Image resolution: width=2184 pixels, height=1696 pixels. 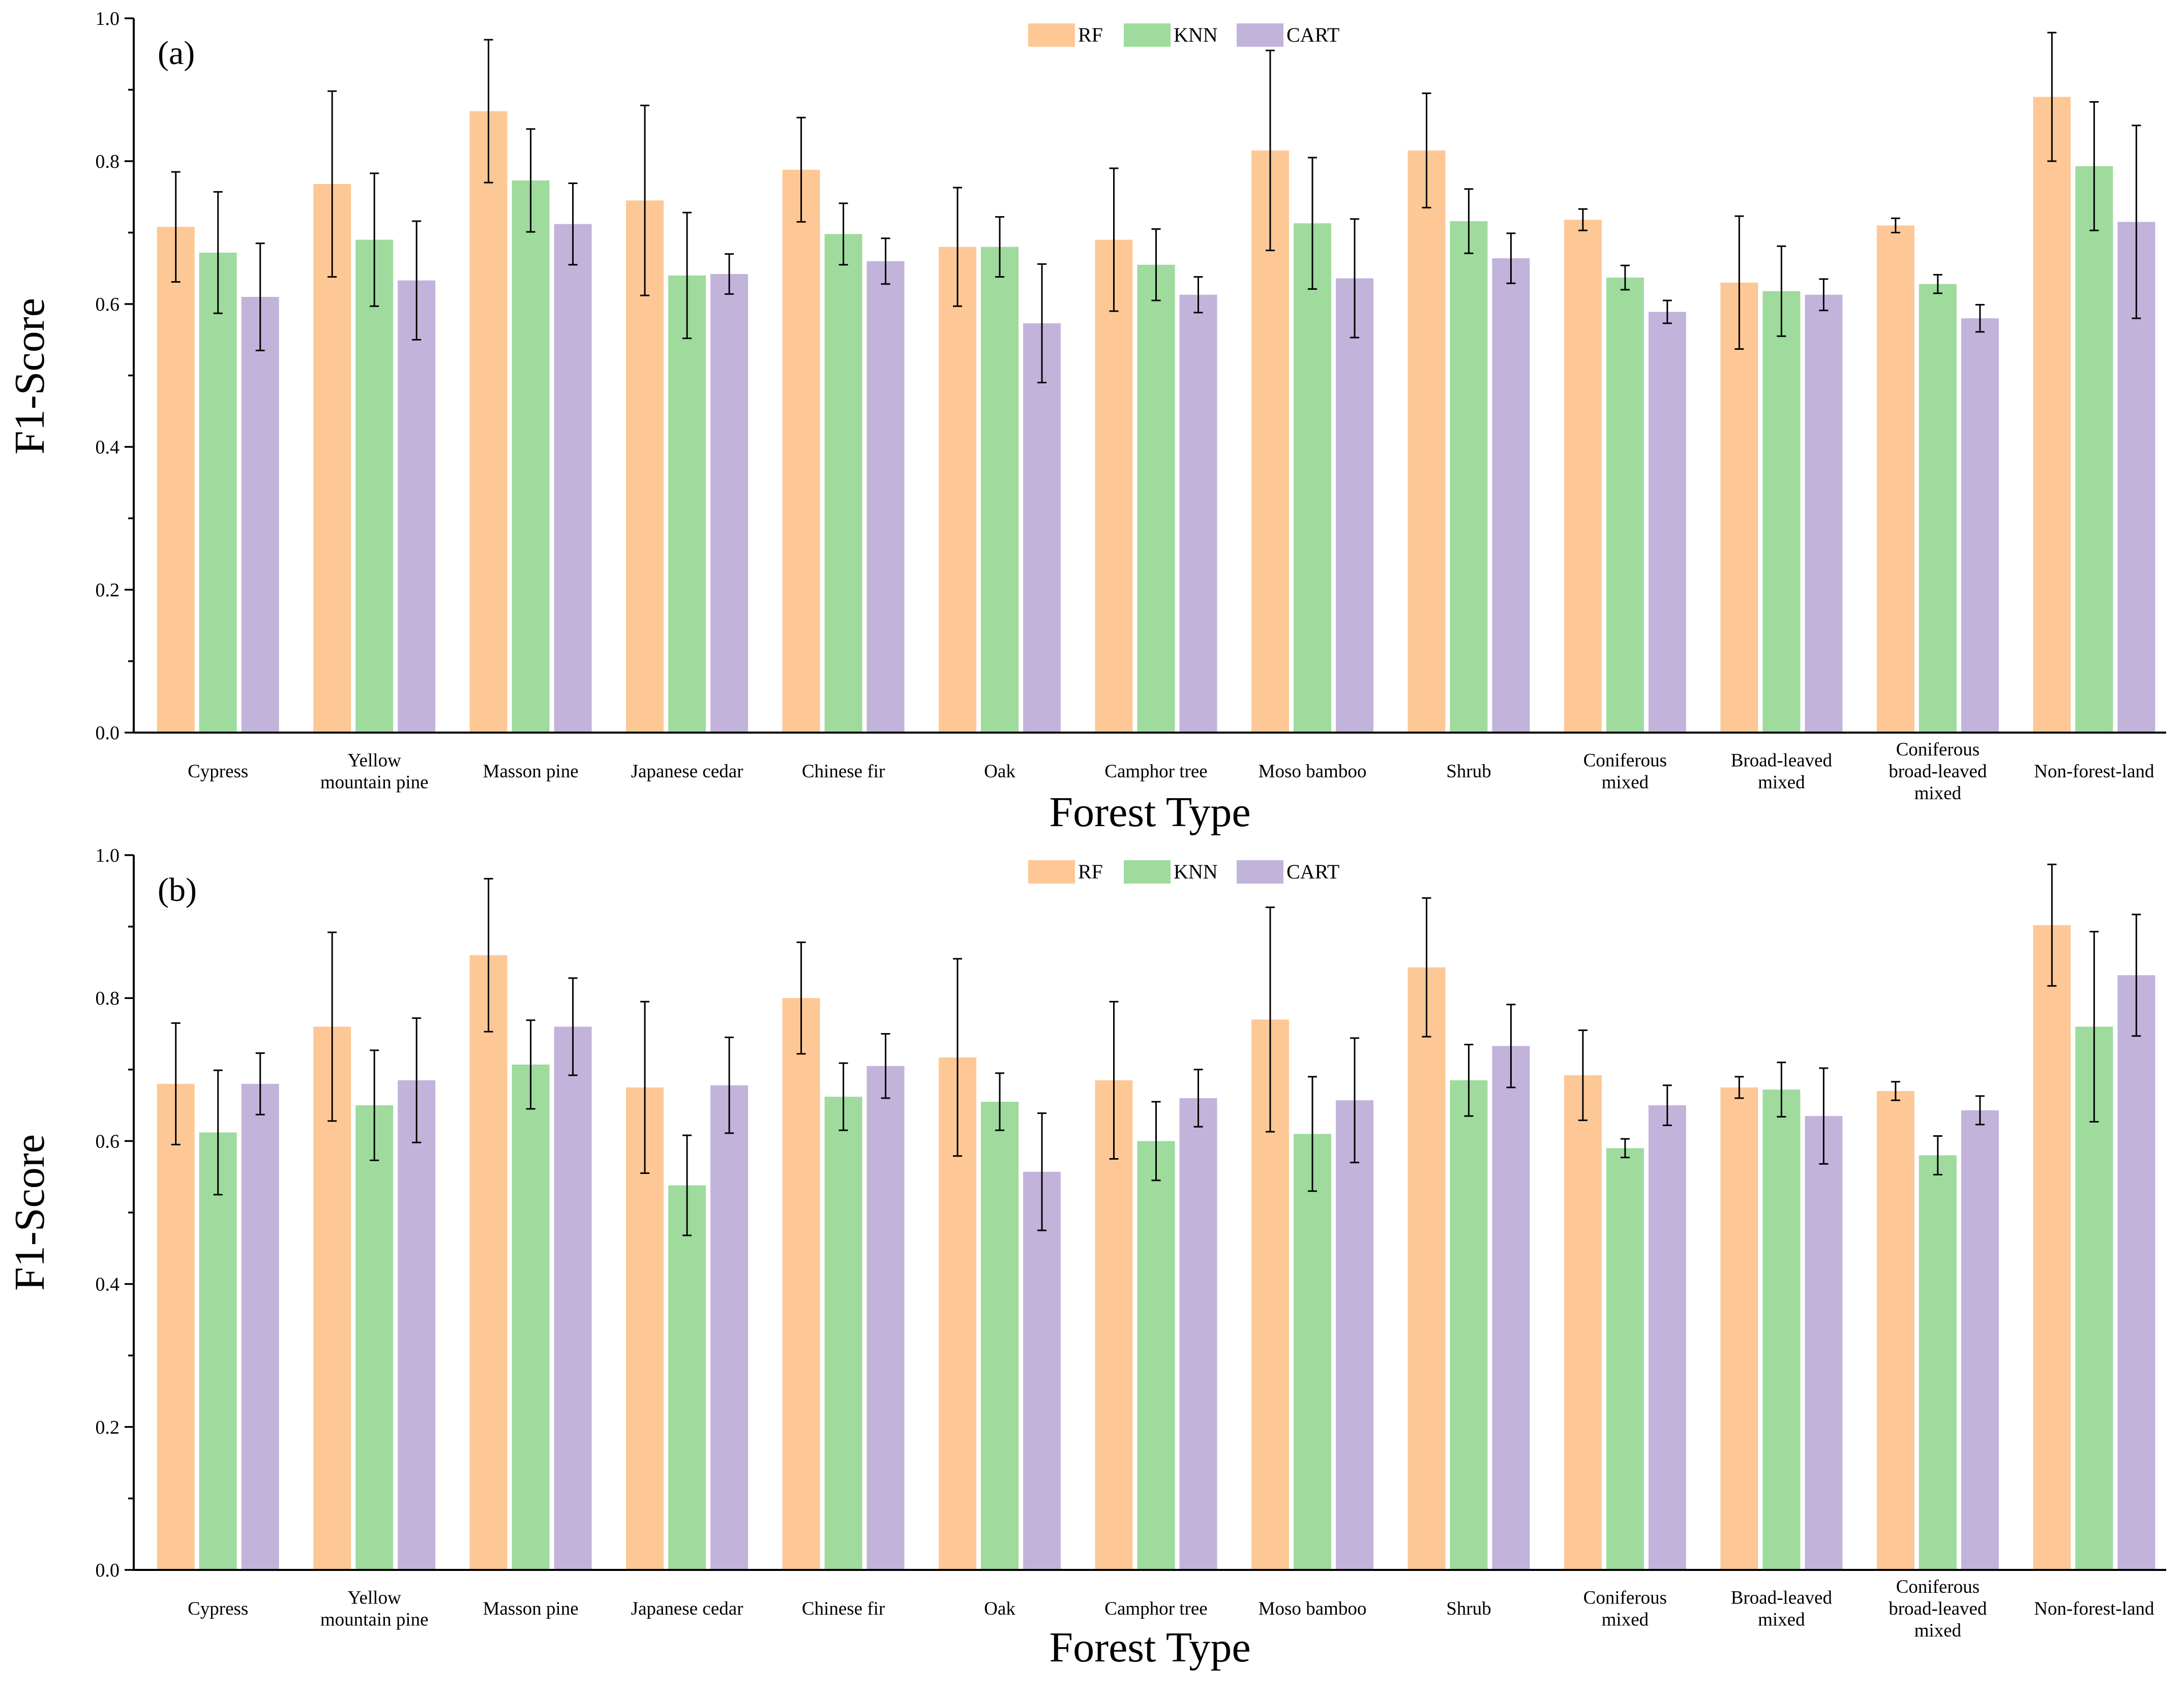 I want to click on error-bar-cart-coniferous-broad-leaved-mixed, so click(x=1980, y=1110).